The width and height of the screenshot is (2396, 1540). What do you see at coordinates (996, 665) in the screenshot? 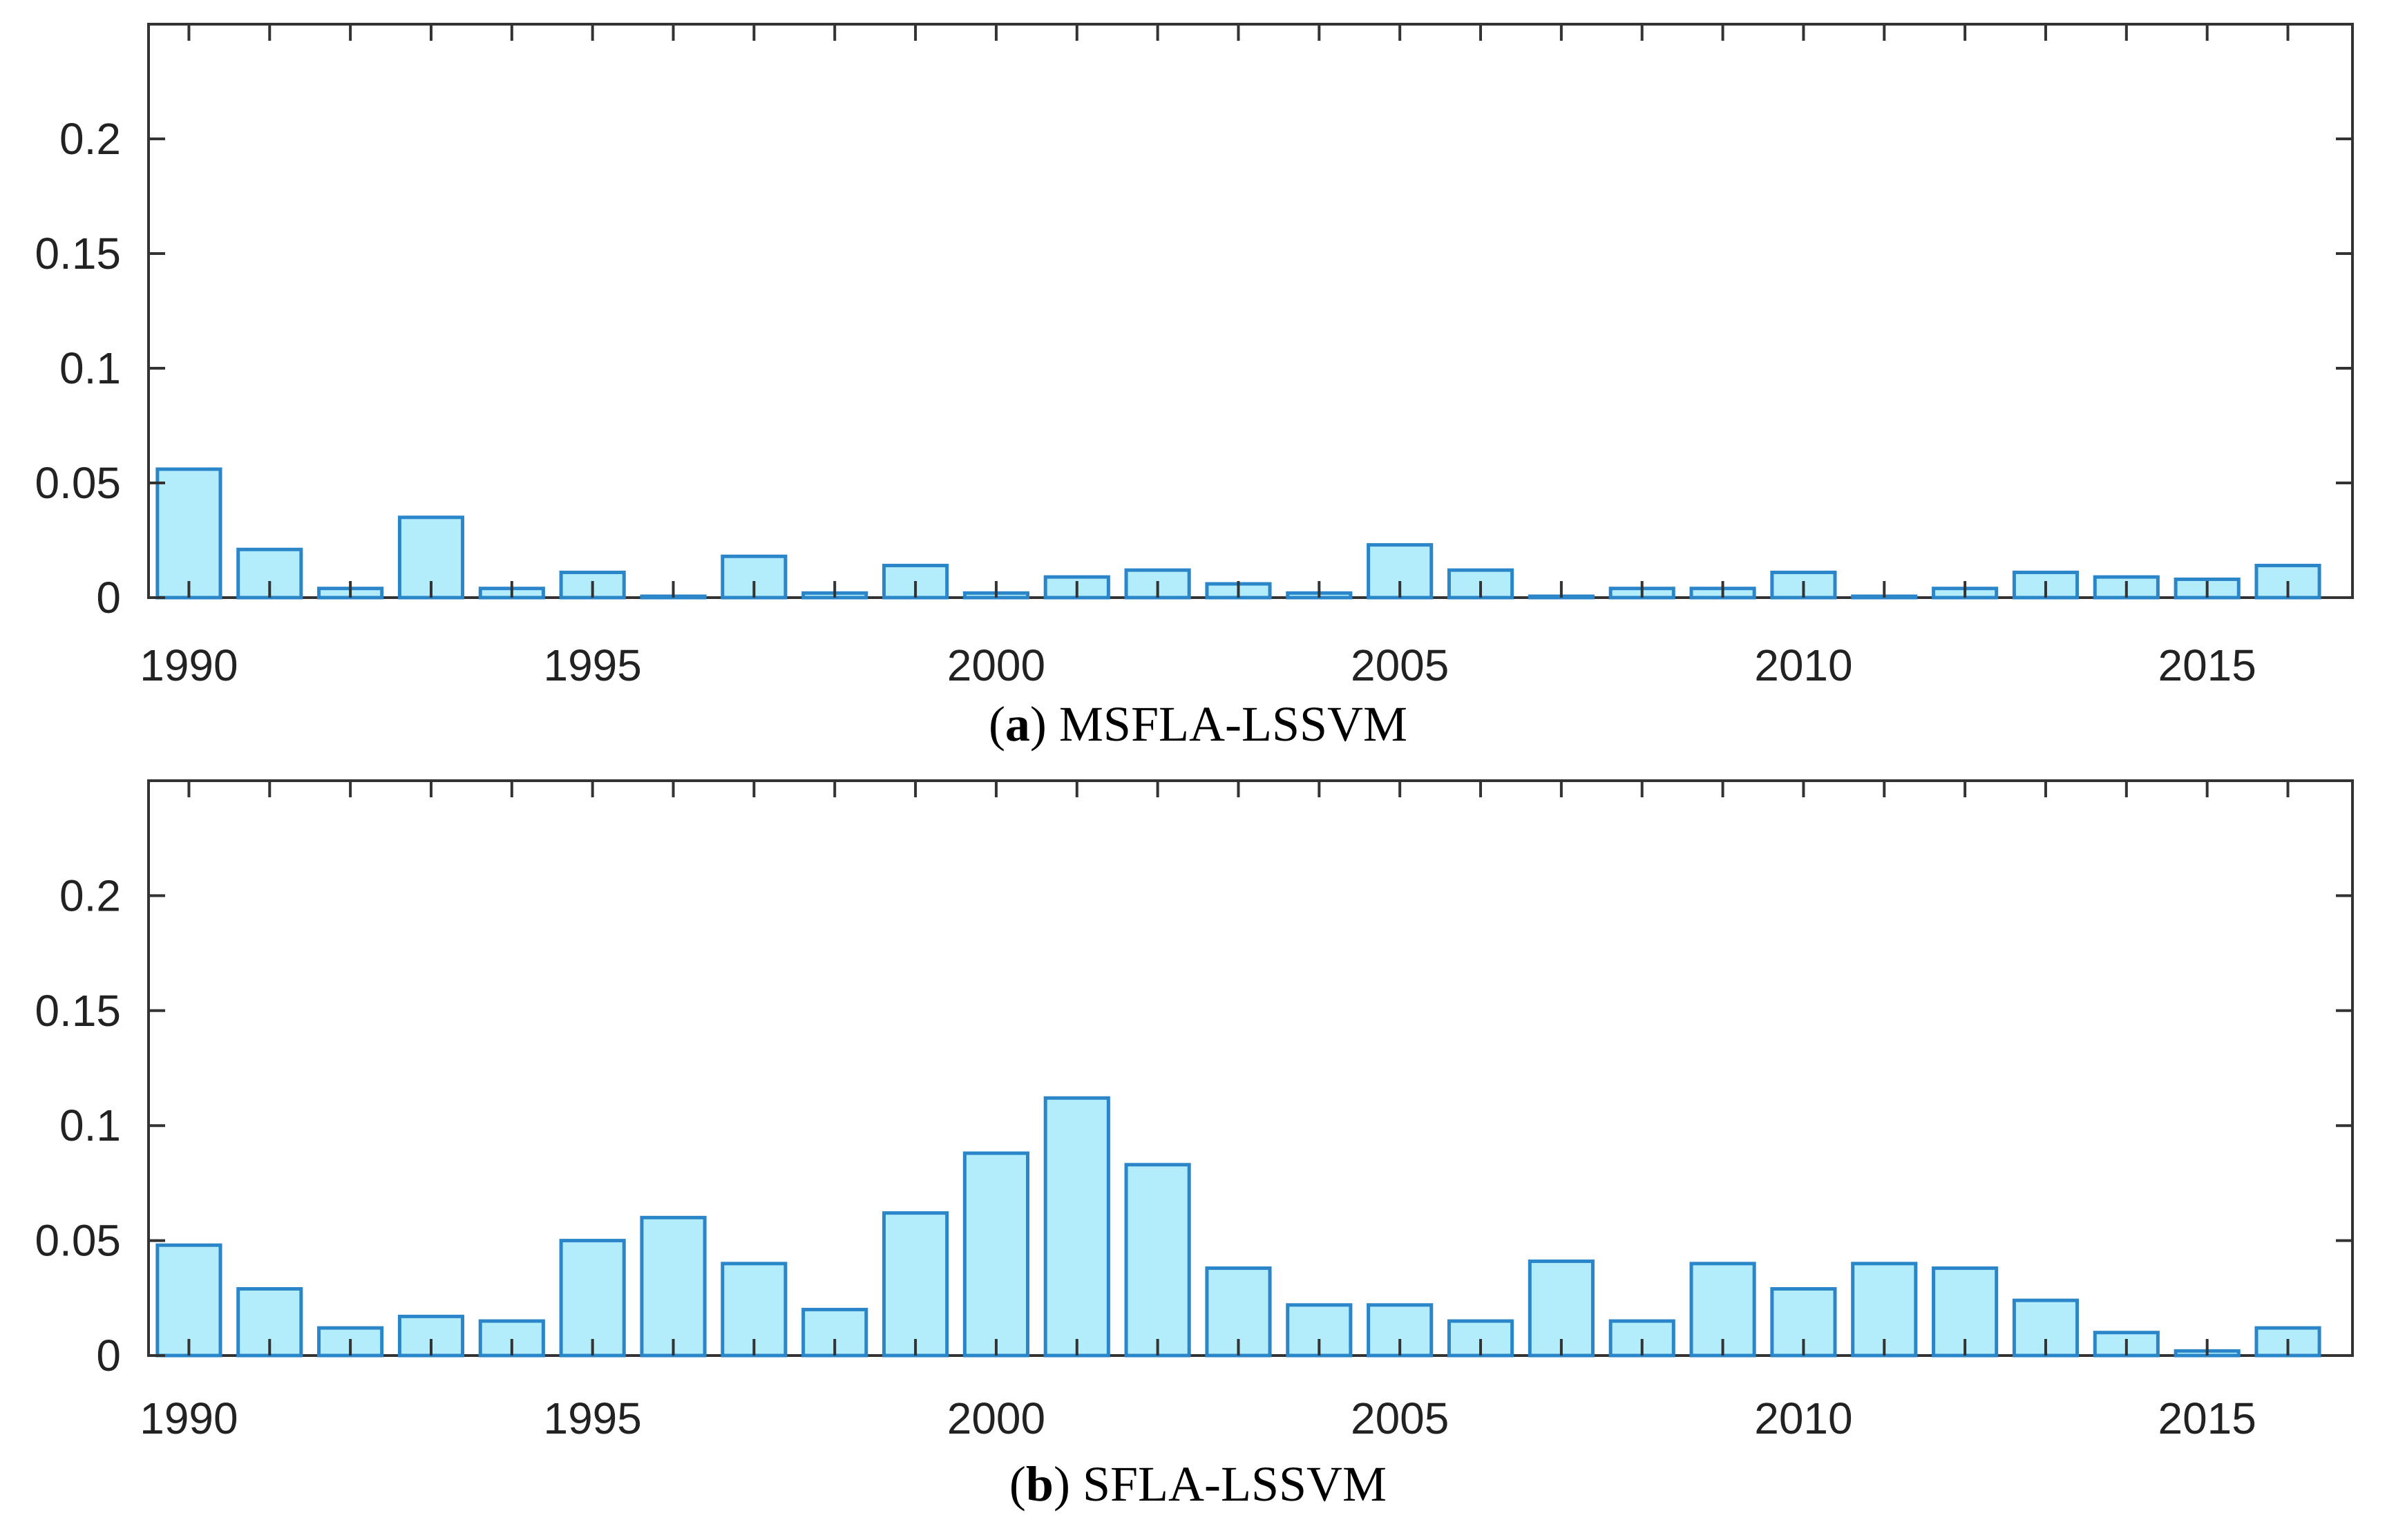
I see `xtick-label-a-2000: 2000` at bounding box center [996, 665].